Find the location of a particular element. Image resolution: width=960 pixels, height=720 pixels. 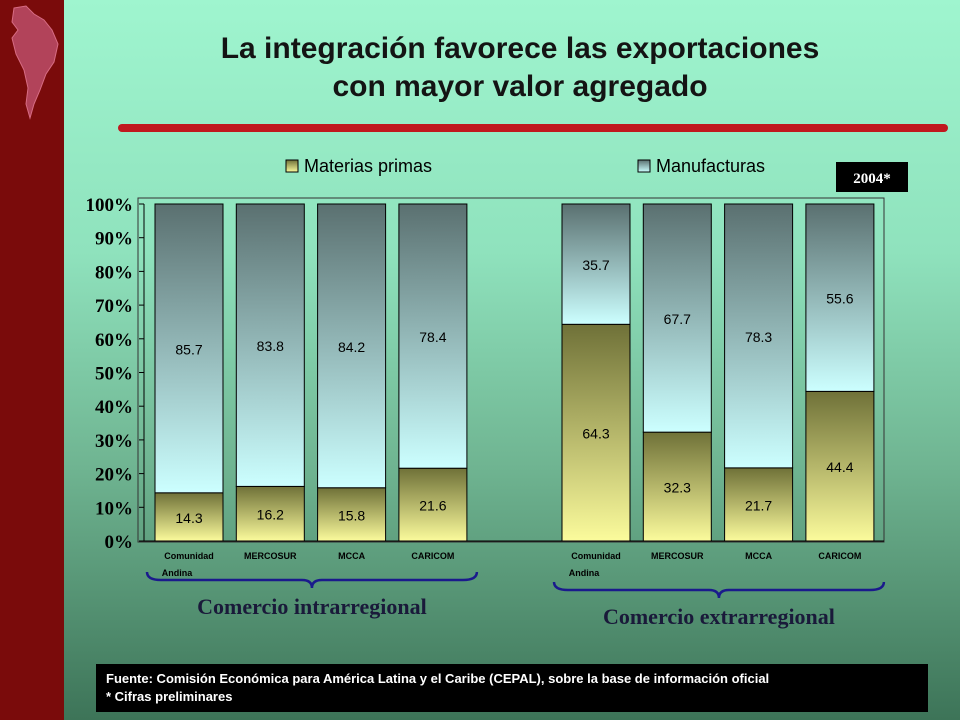

data-label-manufacturas: 83.8 is located at coordinates (270, 346).